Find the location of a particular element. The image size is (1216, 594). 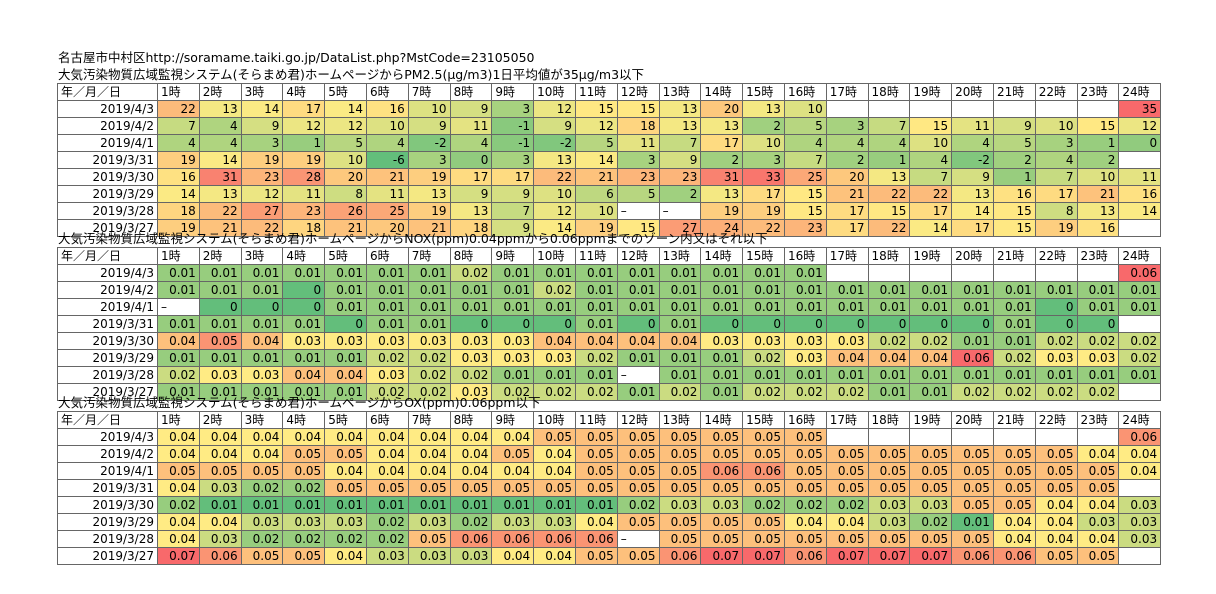

value-cell: 0.07 is located at coordinates (178, 556).